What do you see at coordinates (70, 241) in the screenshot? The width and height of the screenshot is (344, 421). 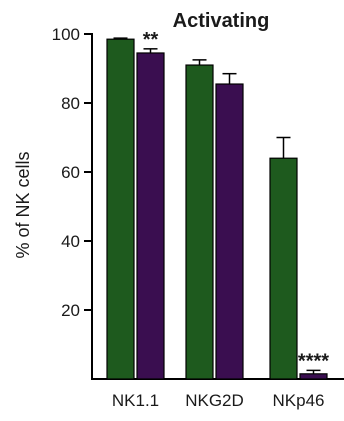 I see `y-tick-label: 40` at bounding box center [70, 241].